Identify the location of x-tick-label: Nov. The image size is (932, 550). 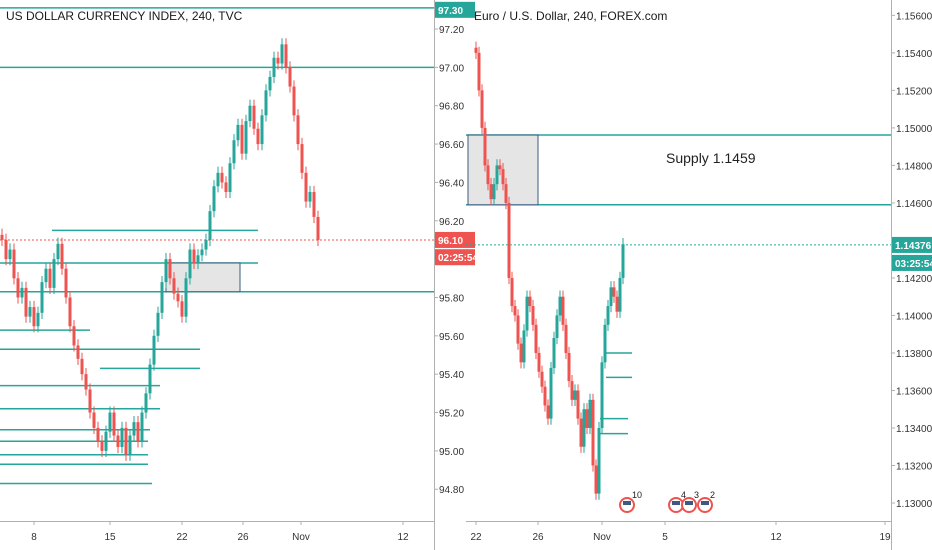
(602, 537).